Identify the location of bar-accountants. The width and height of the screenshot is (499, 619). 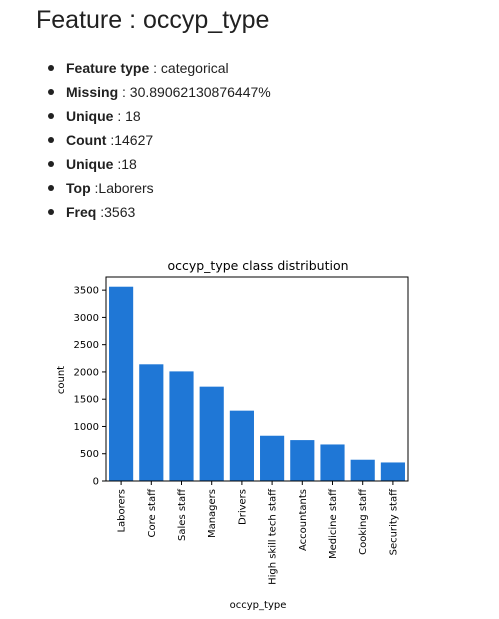
(302, 460).